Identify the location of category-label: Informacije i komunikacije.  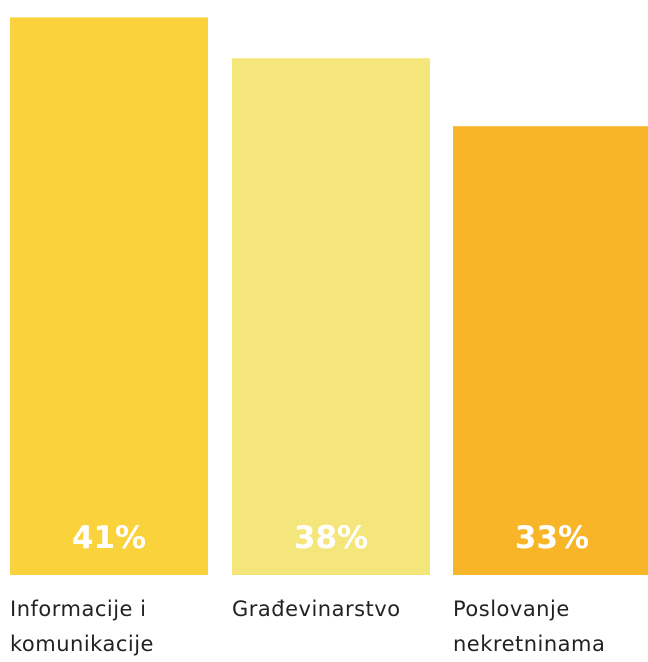
(82, 626).